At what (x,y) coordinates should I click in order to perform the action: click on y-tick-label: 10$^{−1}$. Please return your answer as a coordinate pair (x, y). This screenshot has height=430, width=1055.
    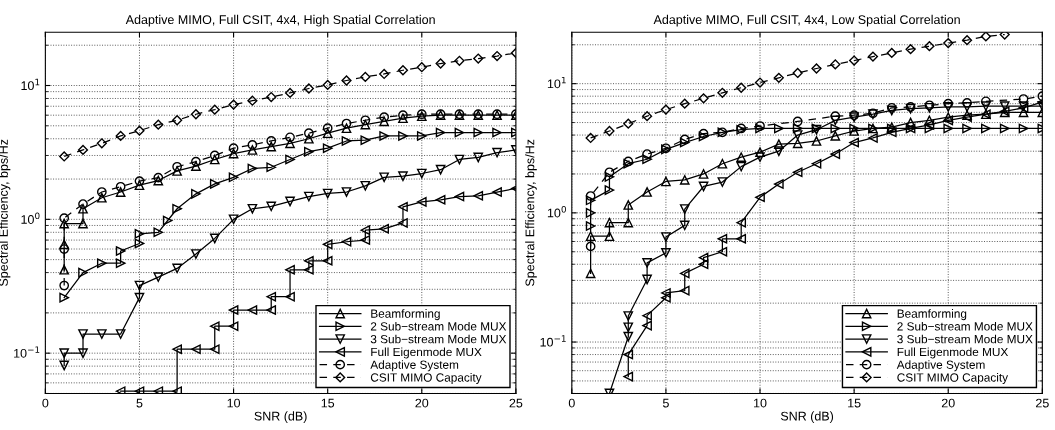
    Looking at the image, I should click on (553, 341).